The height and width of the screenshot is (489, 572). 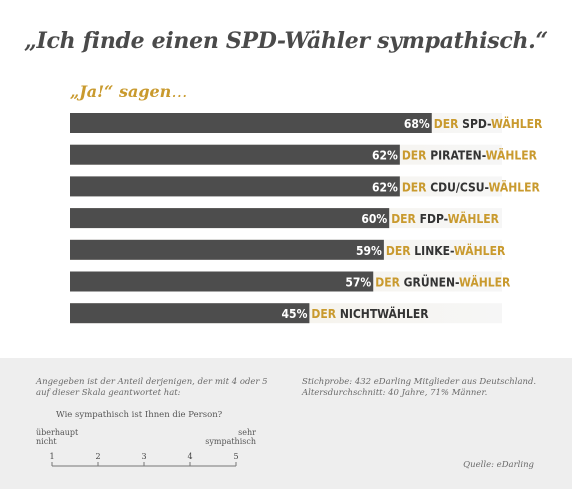 I want to click on bar-value-label: 68%, so click(x=417, y=124).